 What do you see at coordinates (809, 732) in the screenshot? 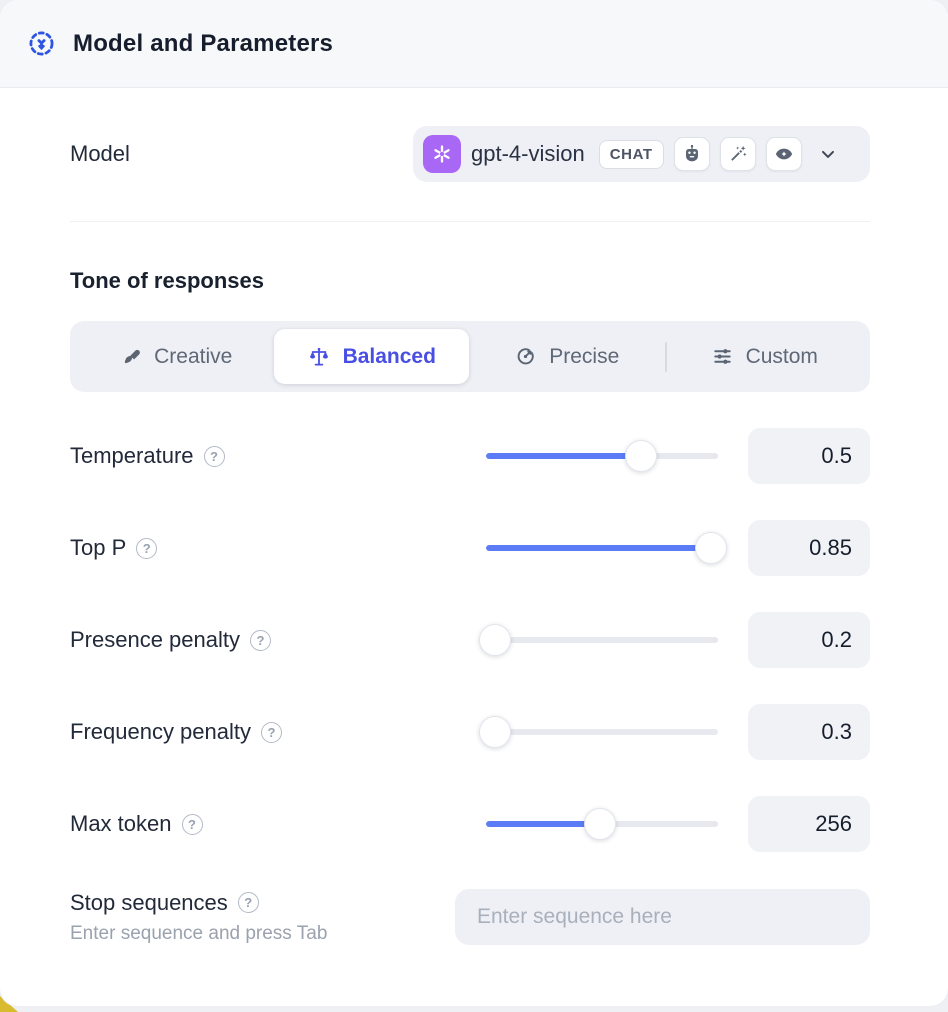
I see `frequency-penalty-value: 0.3` at bounding box center [809, 732].